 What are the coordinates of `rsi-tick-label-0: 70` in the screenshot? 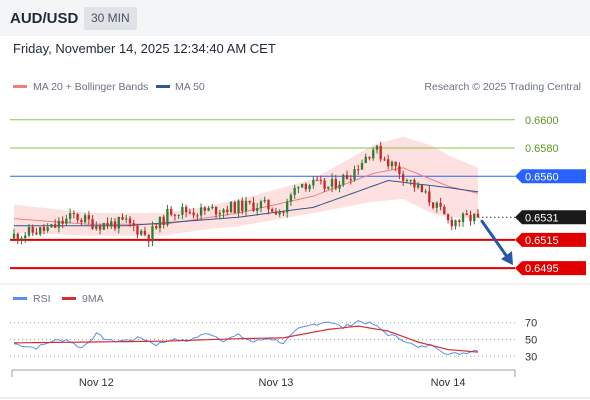 It's located at (531, 324).